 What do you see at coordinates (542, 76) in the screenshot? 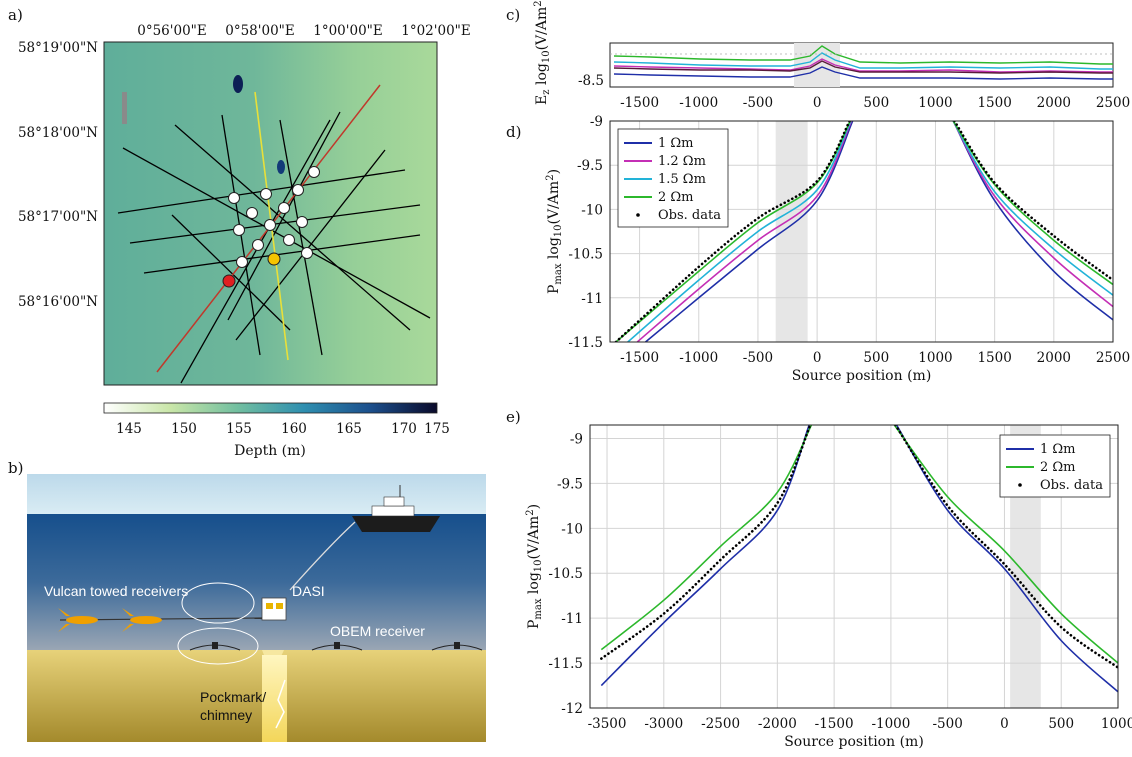
I see `ylabel-log: log` at bounding box center [542, 76].